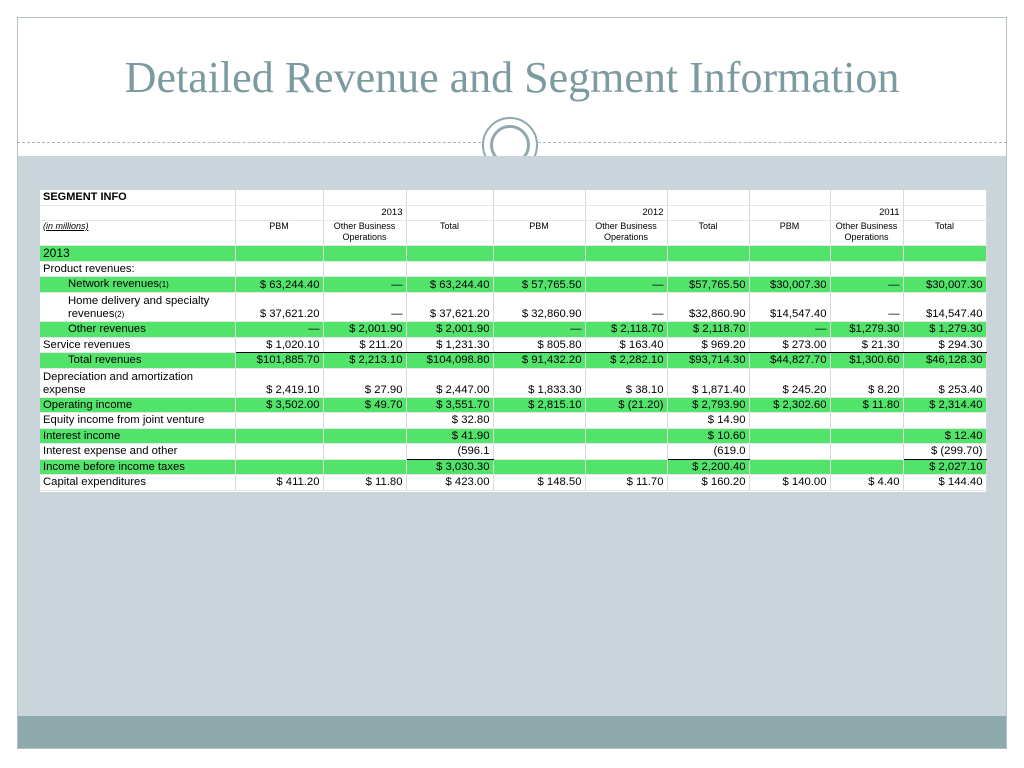 The width and height of the screenshot is (1024, 768). Describe the element at coordinates (450, 467) in the screenshot. I see `cell-value: $ 3,030.30` at that location.